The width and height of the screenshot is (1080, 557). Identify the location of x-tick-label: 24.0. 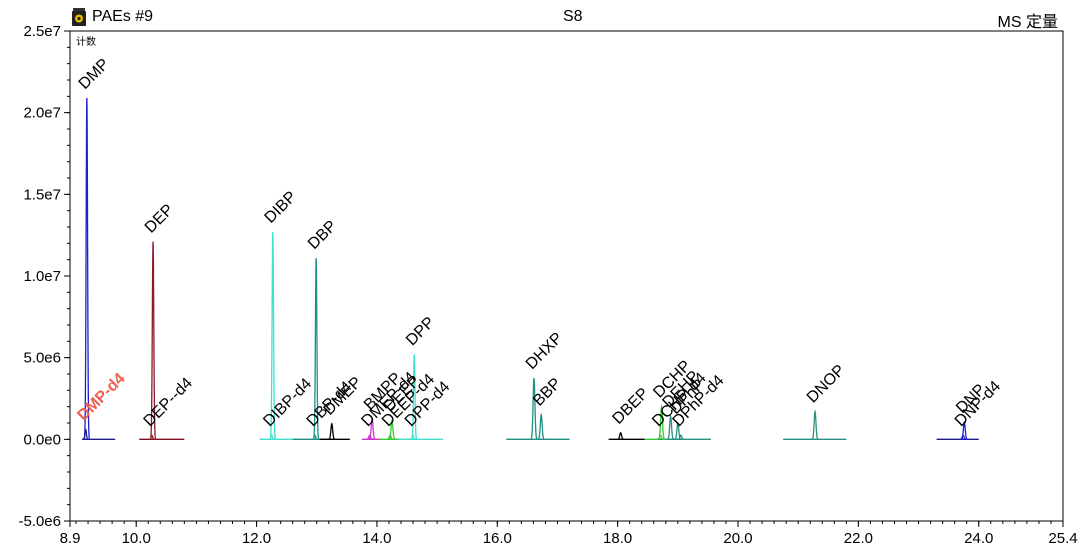
(978, 538).